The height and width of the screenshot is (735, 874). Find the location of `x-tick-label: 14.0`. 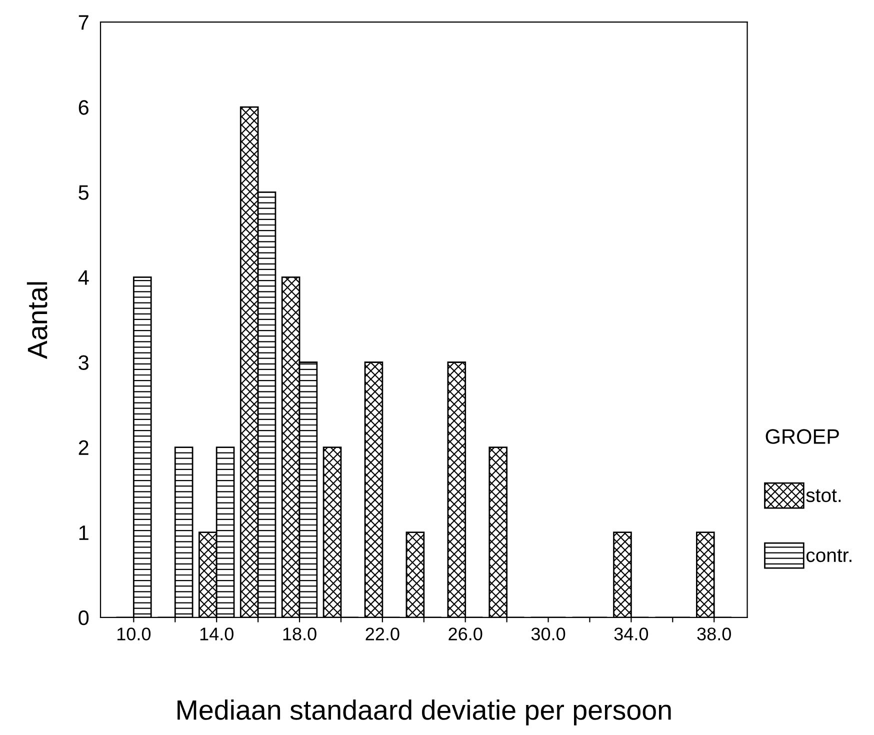

x-tick-label: 14.0 is located at coordinates (217, 634).